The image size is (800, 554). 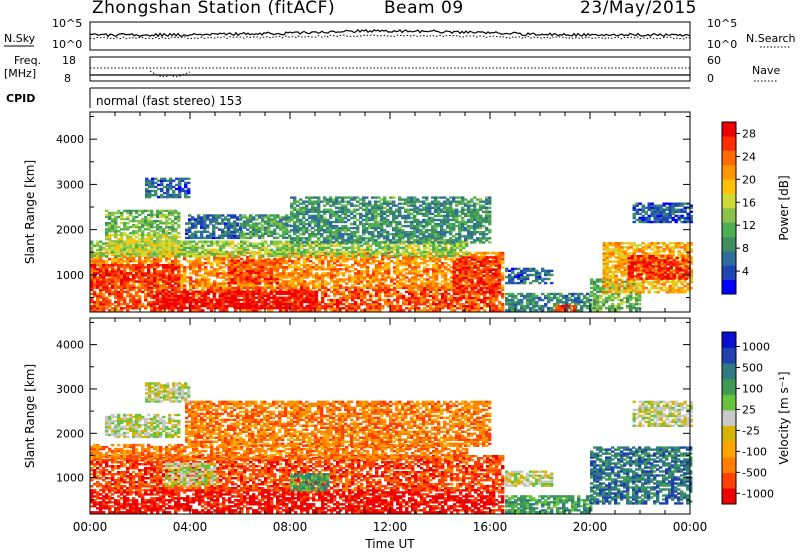 I want to click on nave-dip, so click(x=170, y=74).